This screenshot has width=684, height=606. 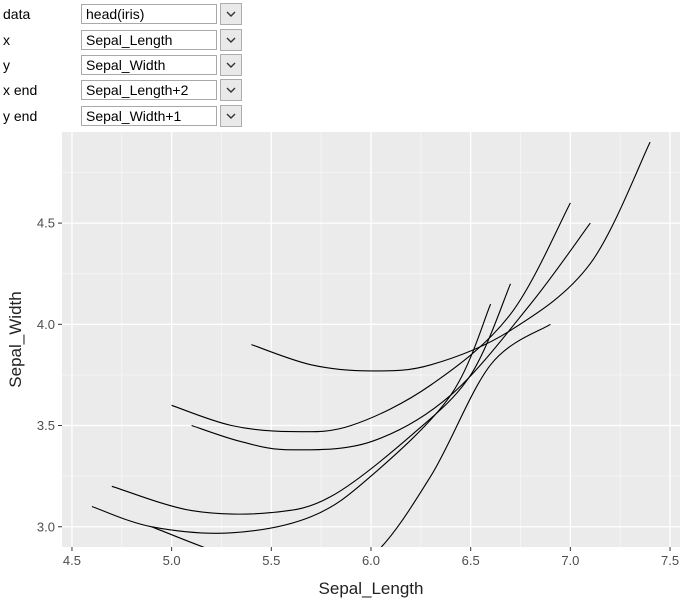 What do you see at coordinates (271, 560) in the screenshot?
I see `x-tick-label: 5.5` at bounding box center [271, 560].